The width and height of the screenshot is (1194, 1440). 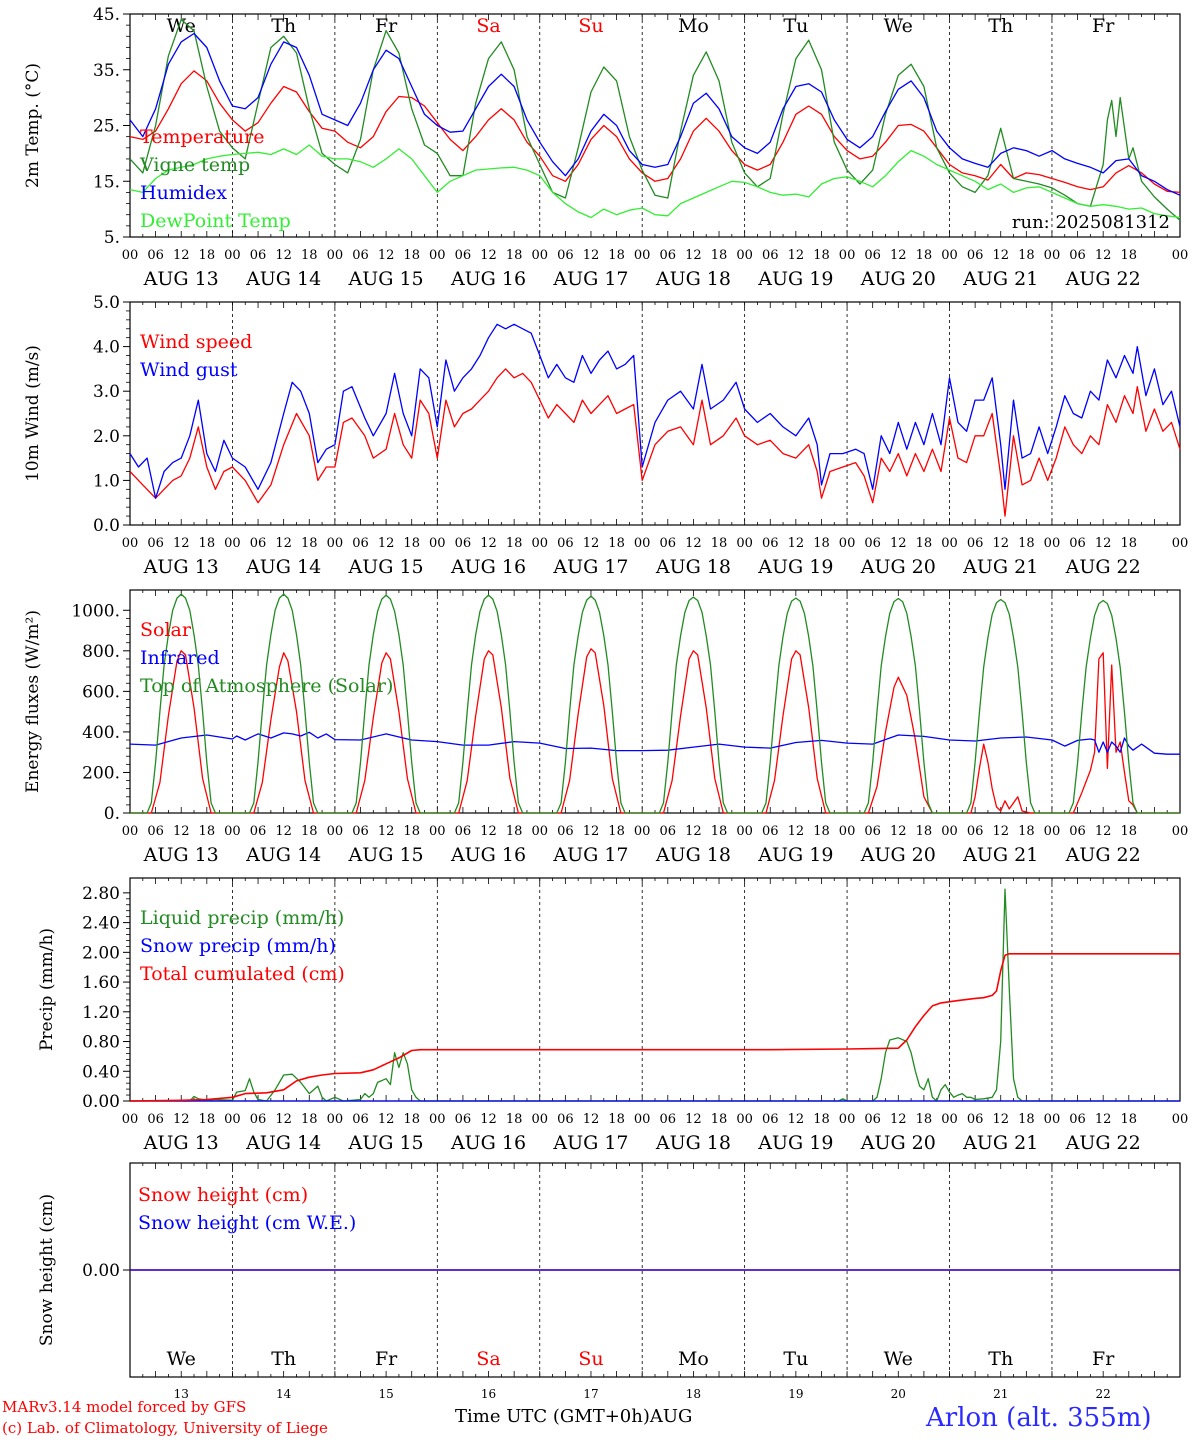 What do you see at coordinates (1000, 26) in the screenshot?
I see `panel-1-weekday-label: Th` at bounding box center [1000, 26].